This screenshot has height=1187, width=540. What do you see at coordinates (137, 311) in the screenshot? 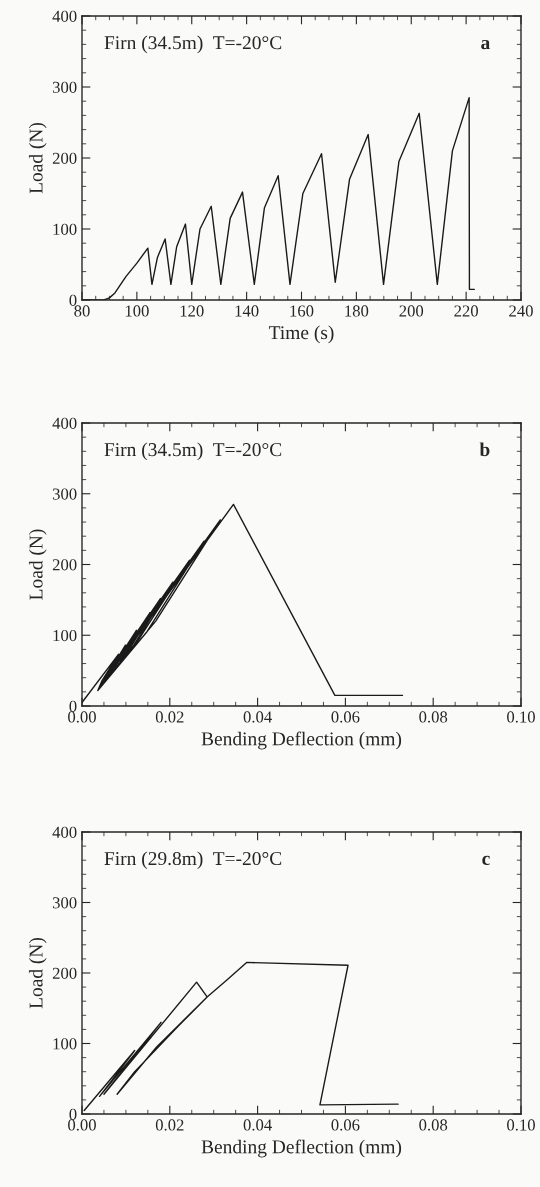
I see `x-tick-label: 100` at bounding box center [137, 311].